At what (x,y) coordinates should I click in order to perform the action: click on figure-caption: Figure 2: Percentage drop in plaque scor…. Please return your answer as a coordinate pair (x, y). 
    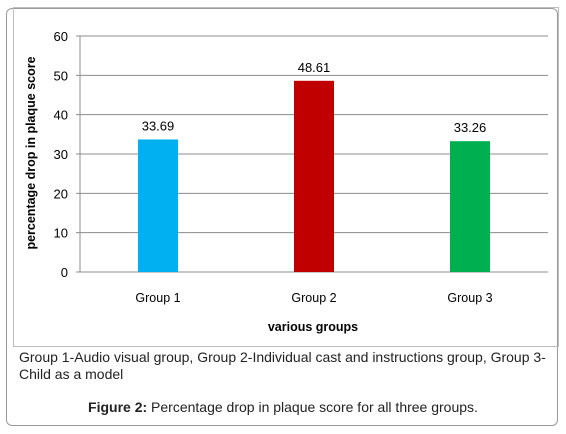
    Looking at the image, I should click on (283, 407).